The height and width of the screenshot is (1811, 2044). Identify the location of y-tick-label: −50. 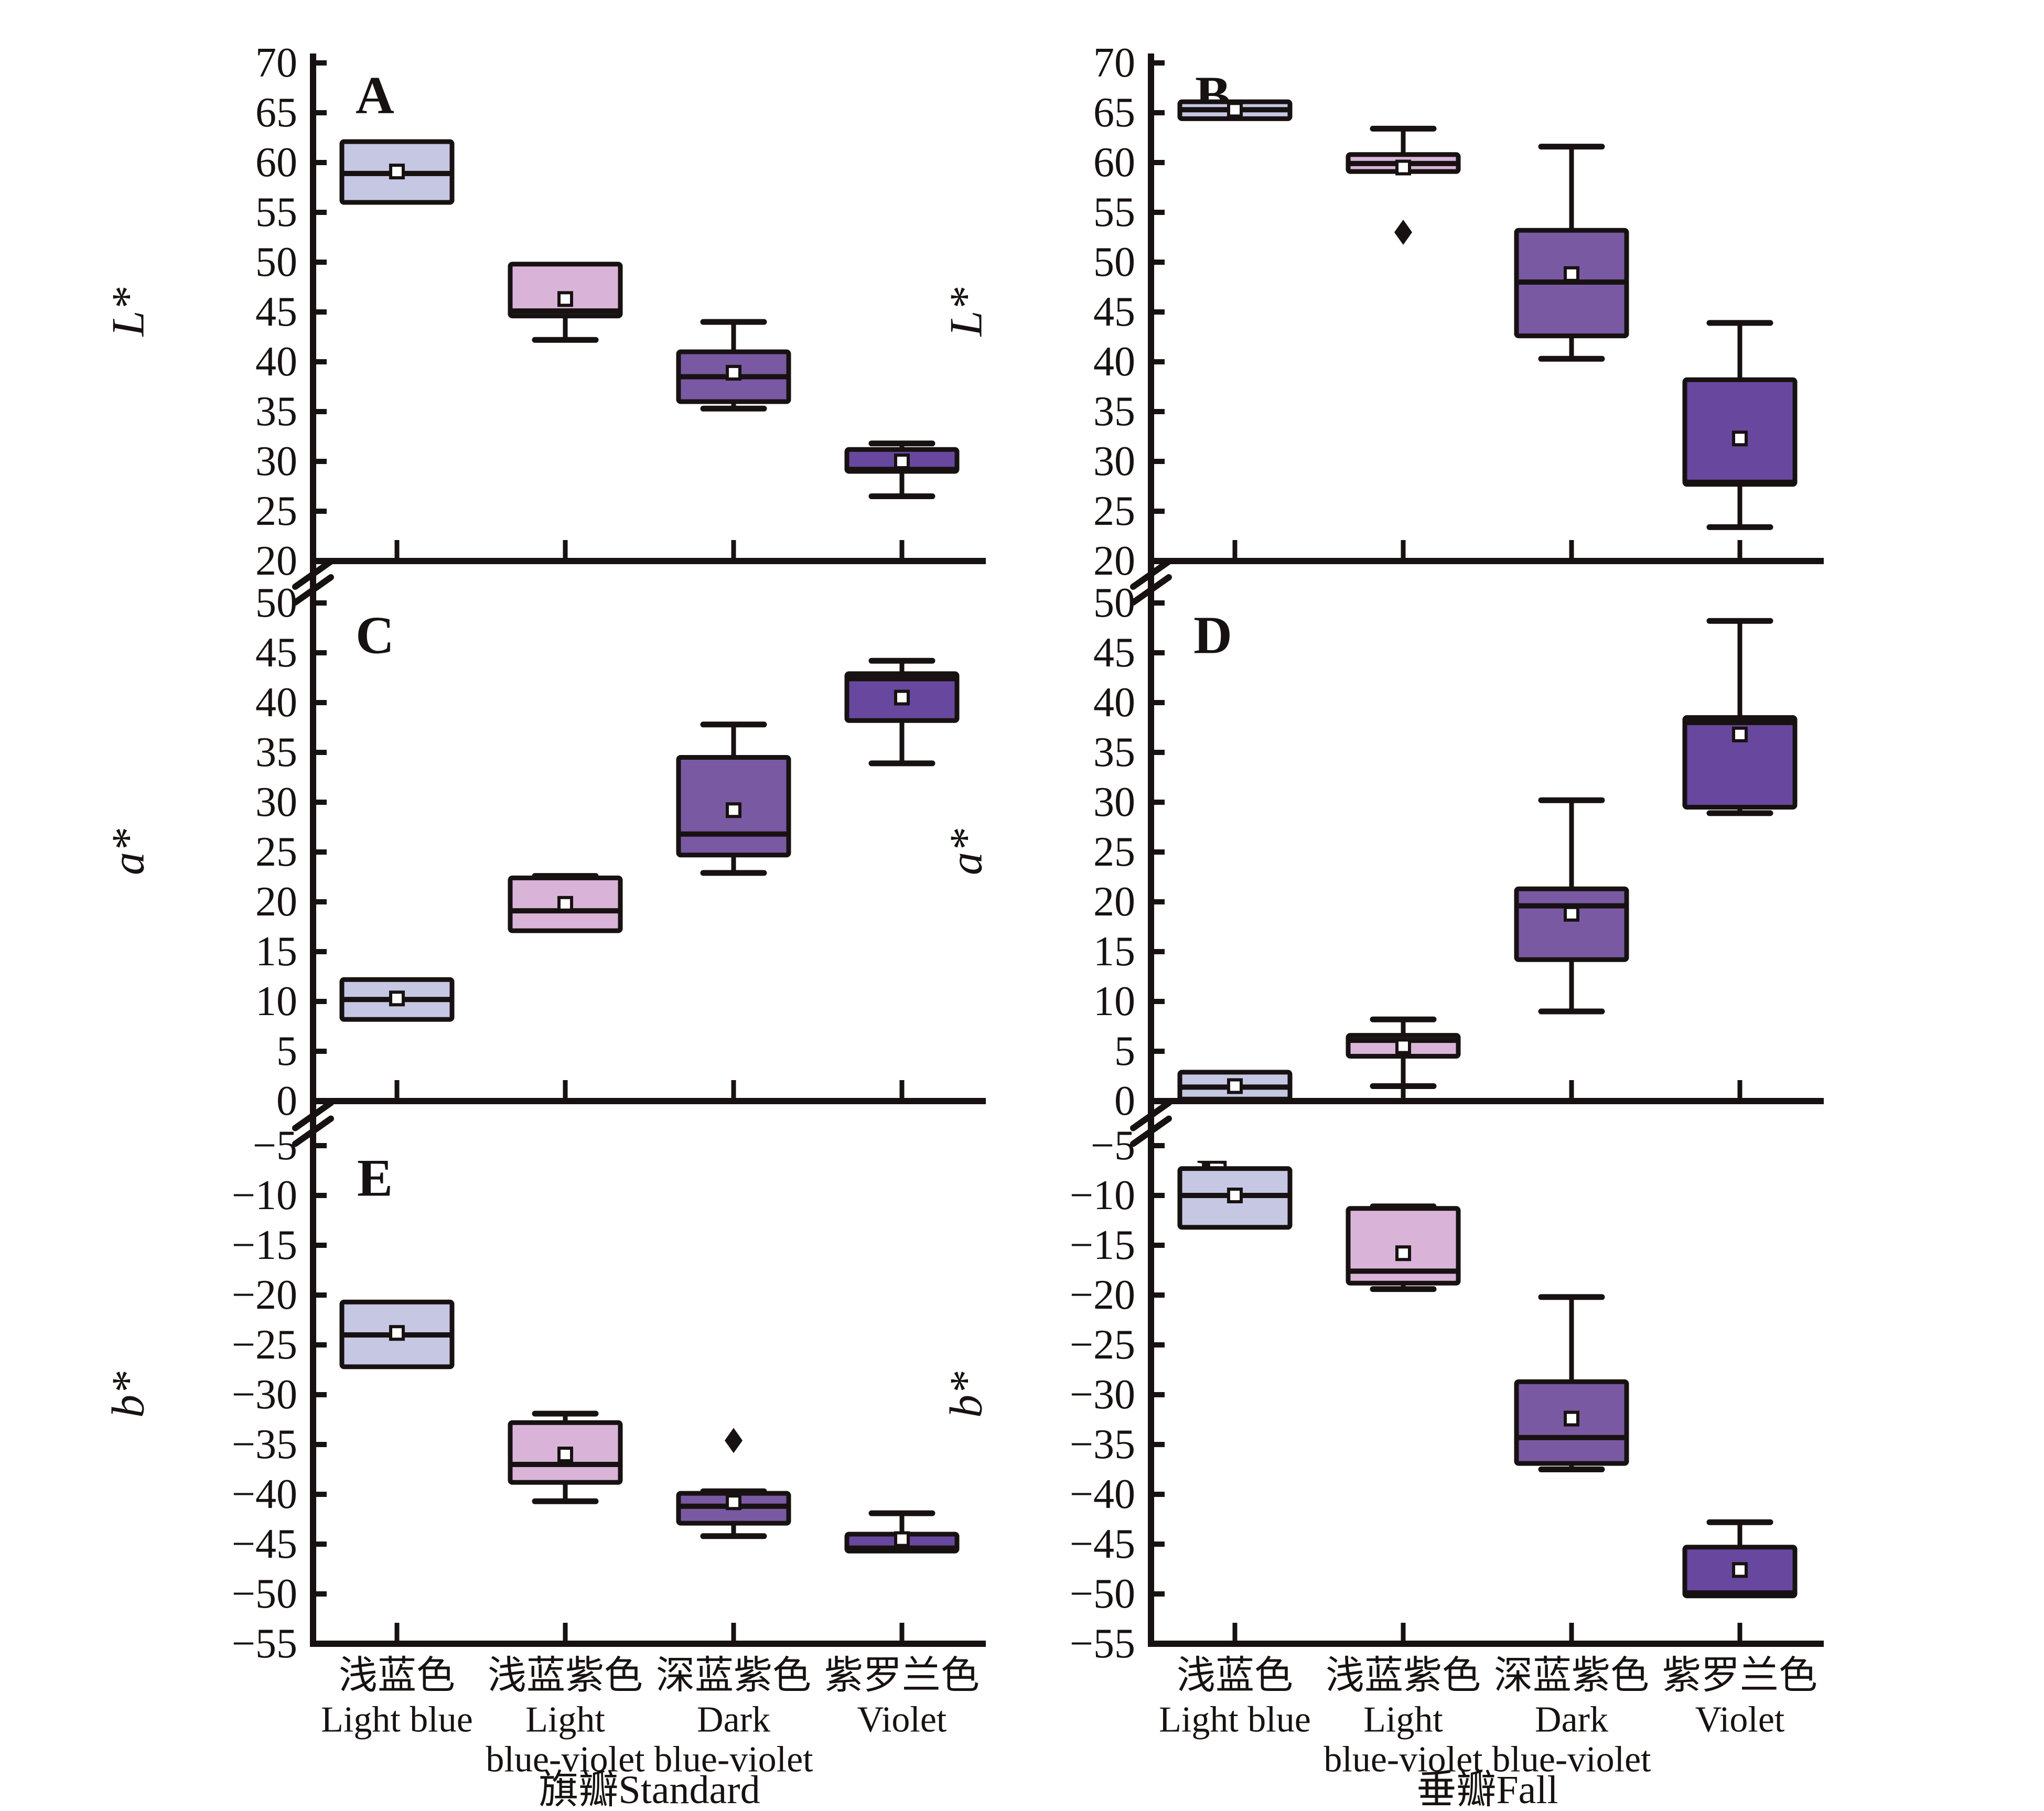
(264, 1594).